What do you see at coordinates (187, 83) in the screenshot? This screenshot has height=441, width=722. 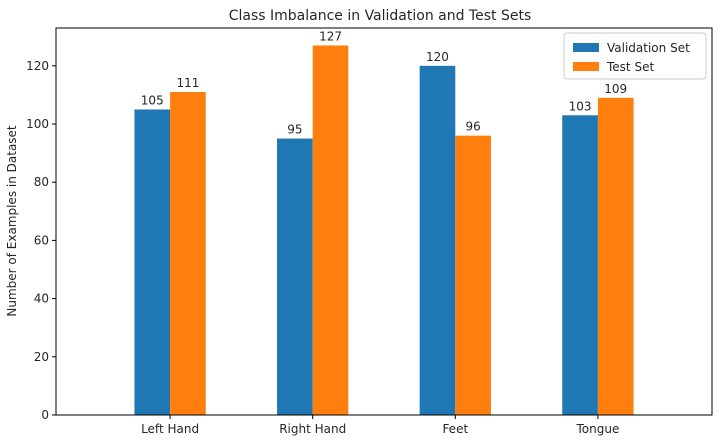 I see `data-label-test-0: 111` at bounding box center [187, 83].